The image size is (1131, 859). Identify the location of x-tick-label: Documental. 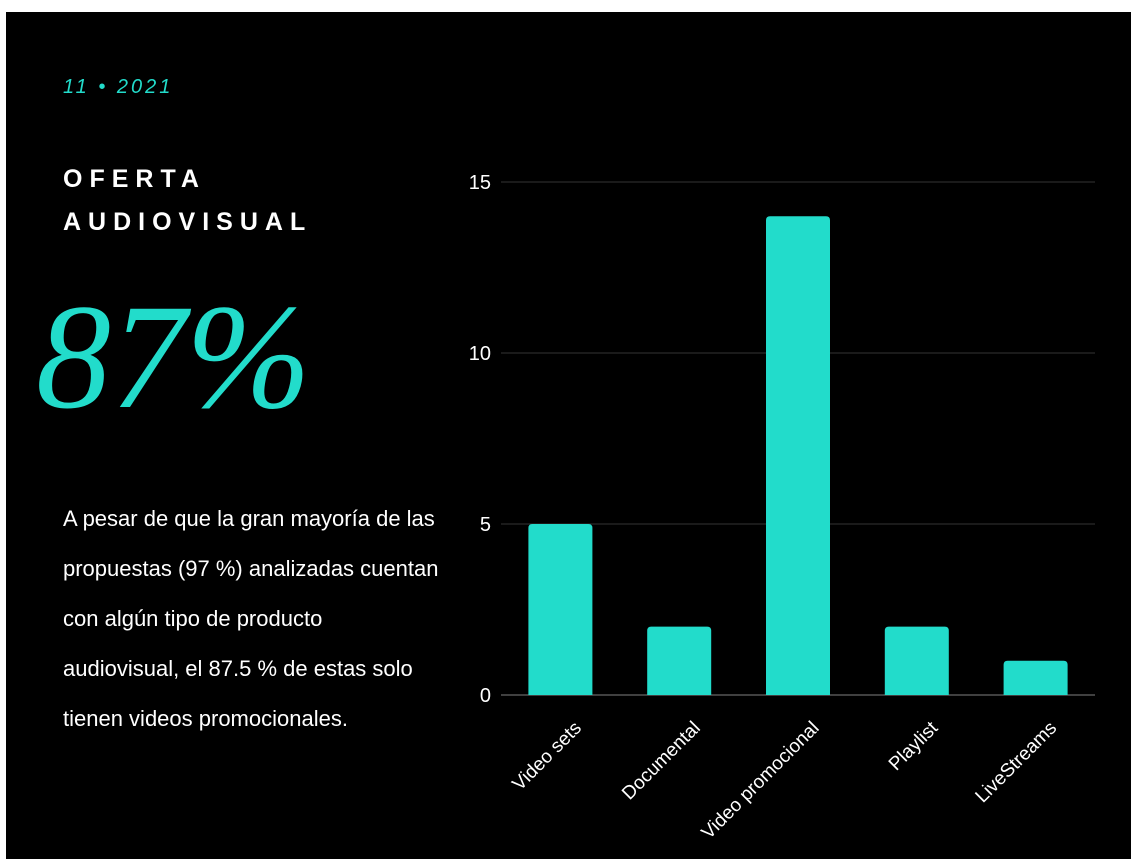
(661, 761).